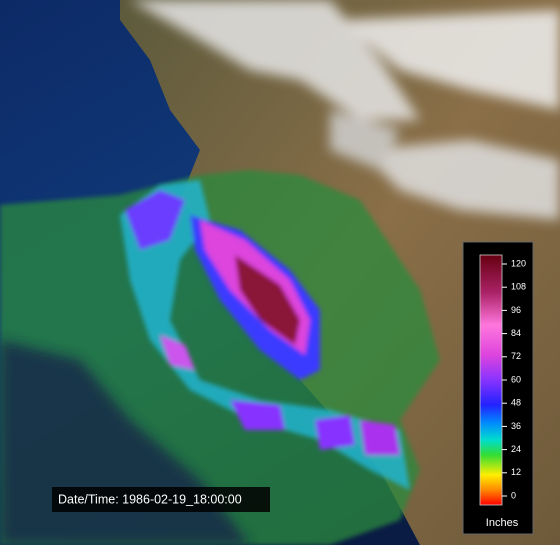 The width and height of the screenshot is (560, 545). Describe the element at coordinates (516, 472) in the screenshot. I see `colorbar-tick-label: 12` at that location.